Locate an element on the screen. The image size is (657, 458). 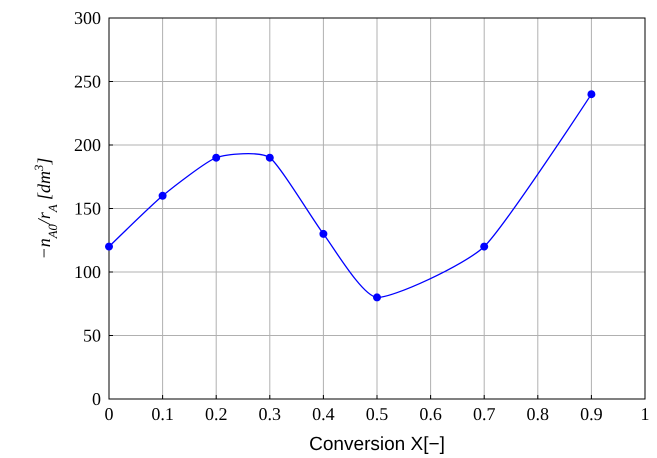
y-tick-label: 250 is located at coordinates (87, 81).